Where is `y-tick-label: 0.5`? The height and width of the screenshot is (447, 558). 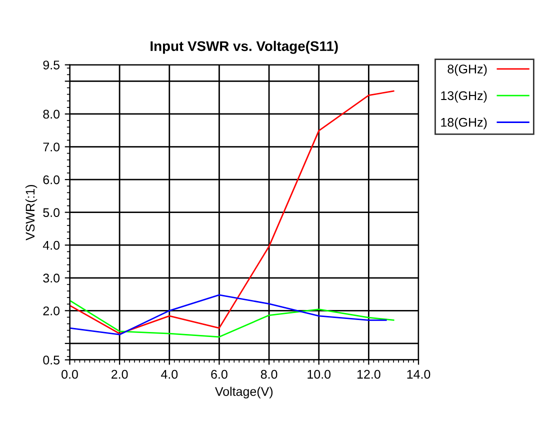
y-tick-label: 0.5 is located at coordinates (51, 360).